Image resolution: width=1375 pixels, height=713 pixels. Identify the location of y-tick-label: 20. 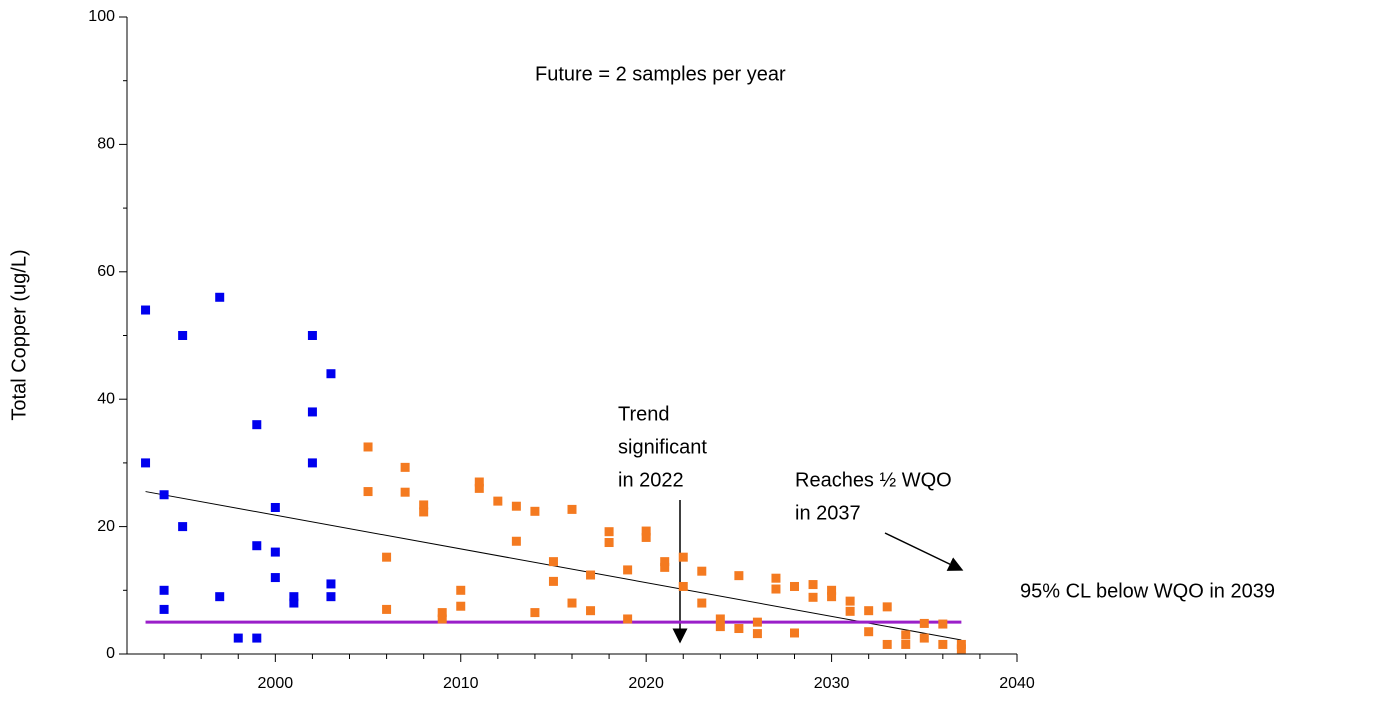
(106, 526).